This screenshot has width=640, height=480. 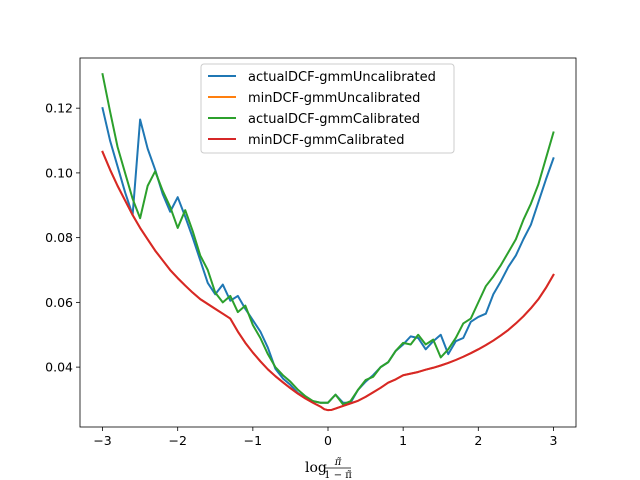 I want to click on x-tick-label: −1, so click(x=253, y=440).